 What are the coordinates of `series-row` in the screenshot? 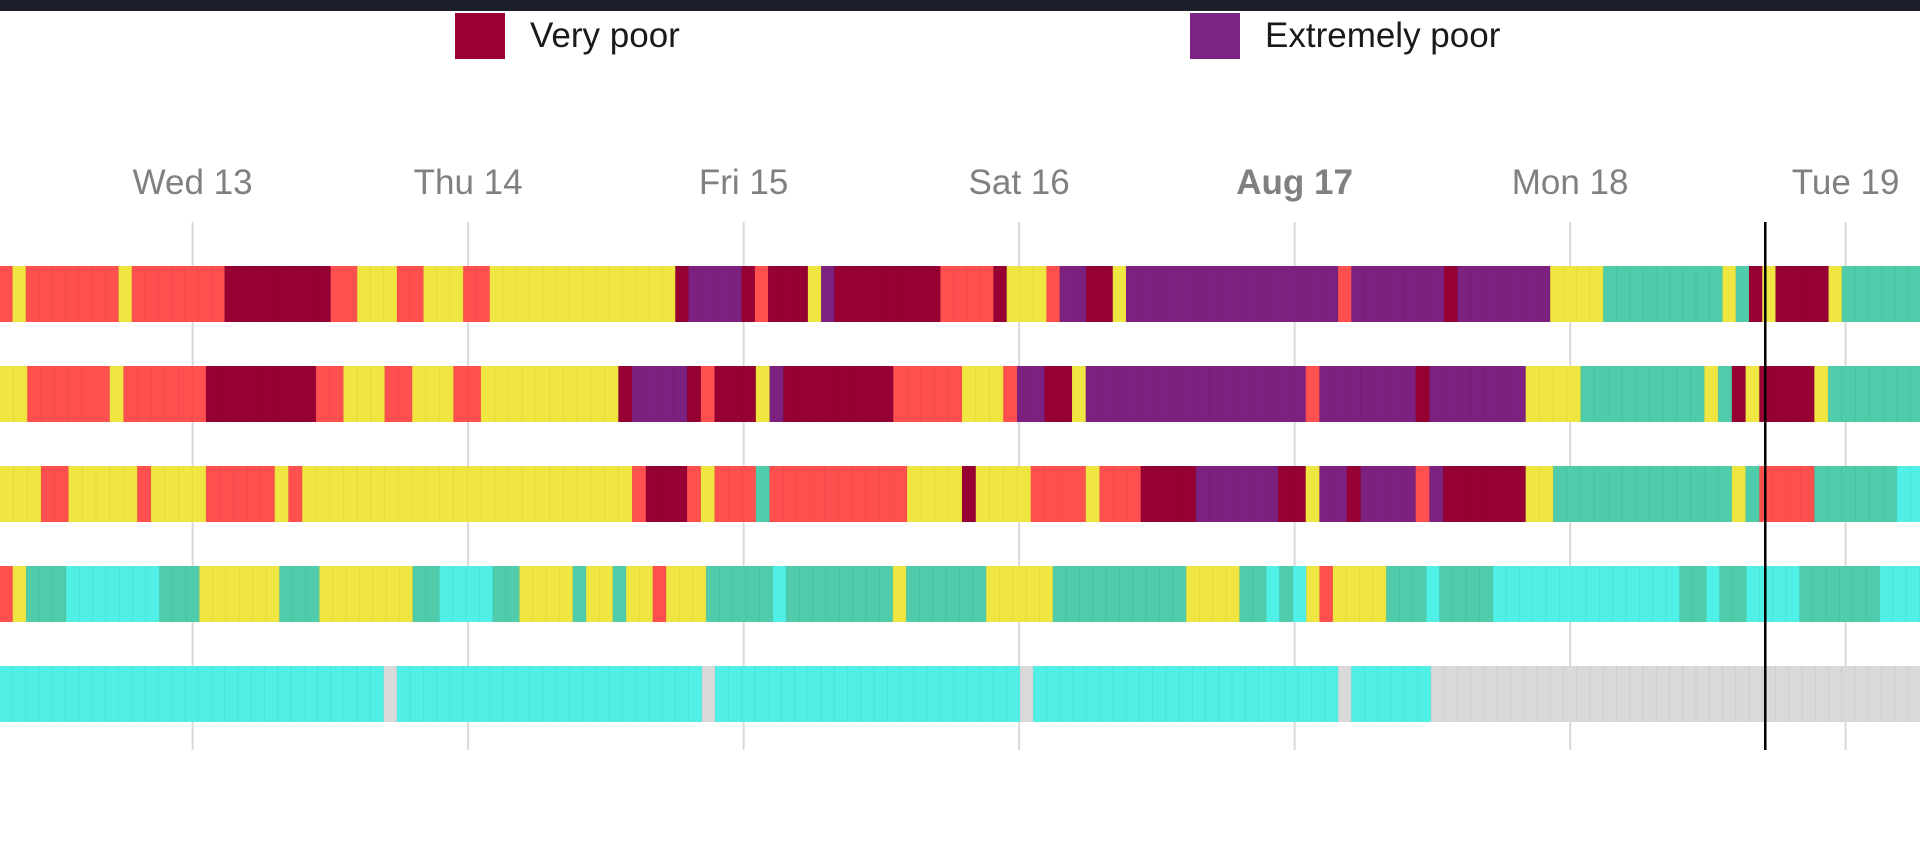 It's located at (960, 594).